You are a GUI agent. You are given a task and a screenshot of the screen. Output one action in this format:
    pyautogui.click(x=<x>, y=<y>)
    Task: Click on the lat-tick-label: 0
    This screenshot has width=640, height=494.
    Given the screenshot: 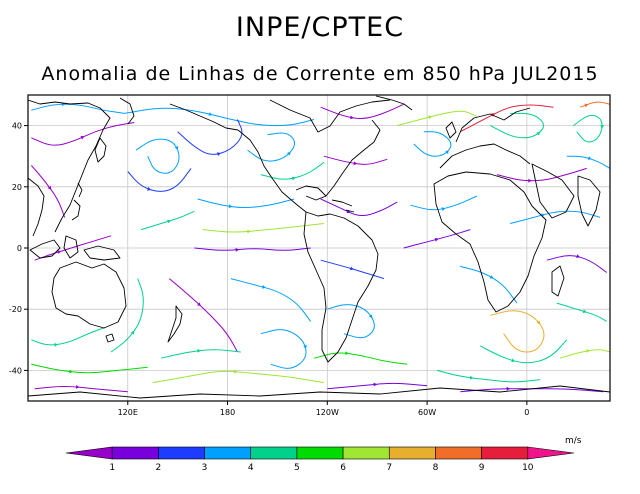 What is the action you would take?
    pyautogui.click(x=19, y=248)
    